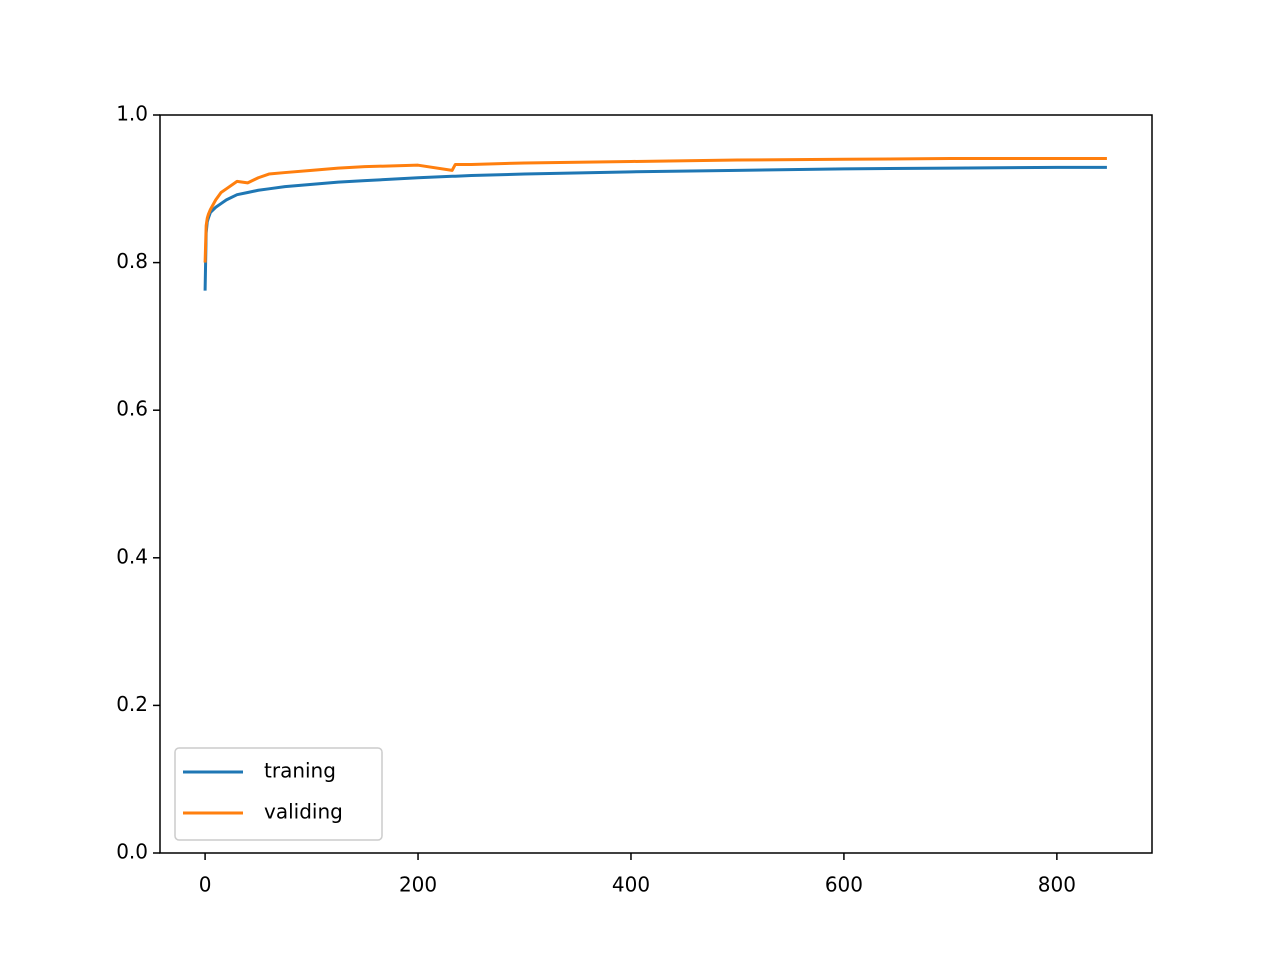 This screenshot has width=1280, height=960. Describe the element at coordinates (132, 261) in the screenshot. I see `y-tick-label: 0.8` at that location.